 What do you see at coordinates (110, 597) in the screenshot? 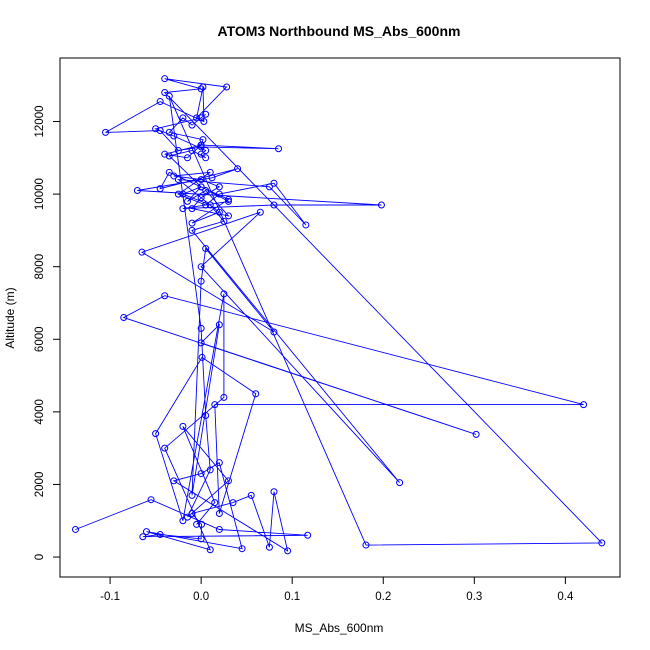
I see `x-tick-label: -0.1` at bounding box center [110, 597].